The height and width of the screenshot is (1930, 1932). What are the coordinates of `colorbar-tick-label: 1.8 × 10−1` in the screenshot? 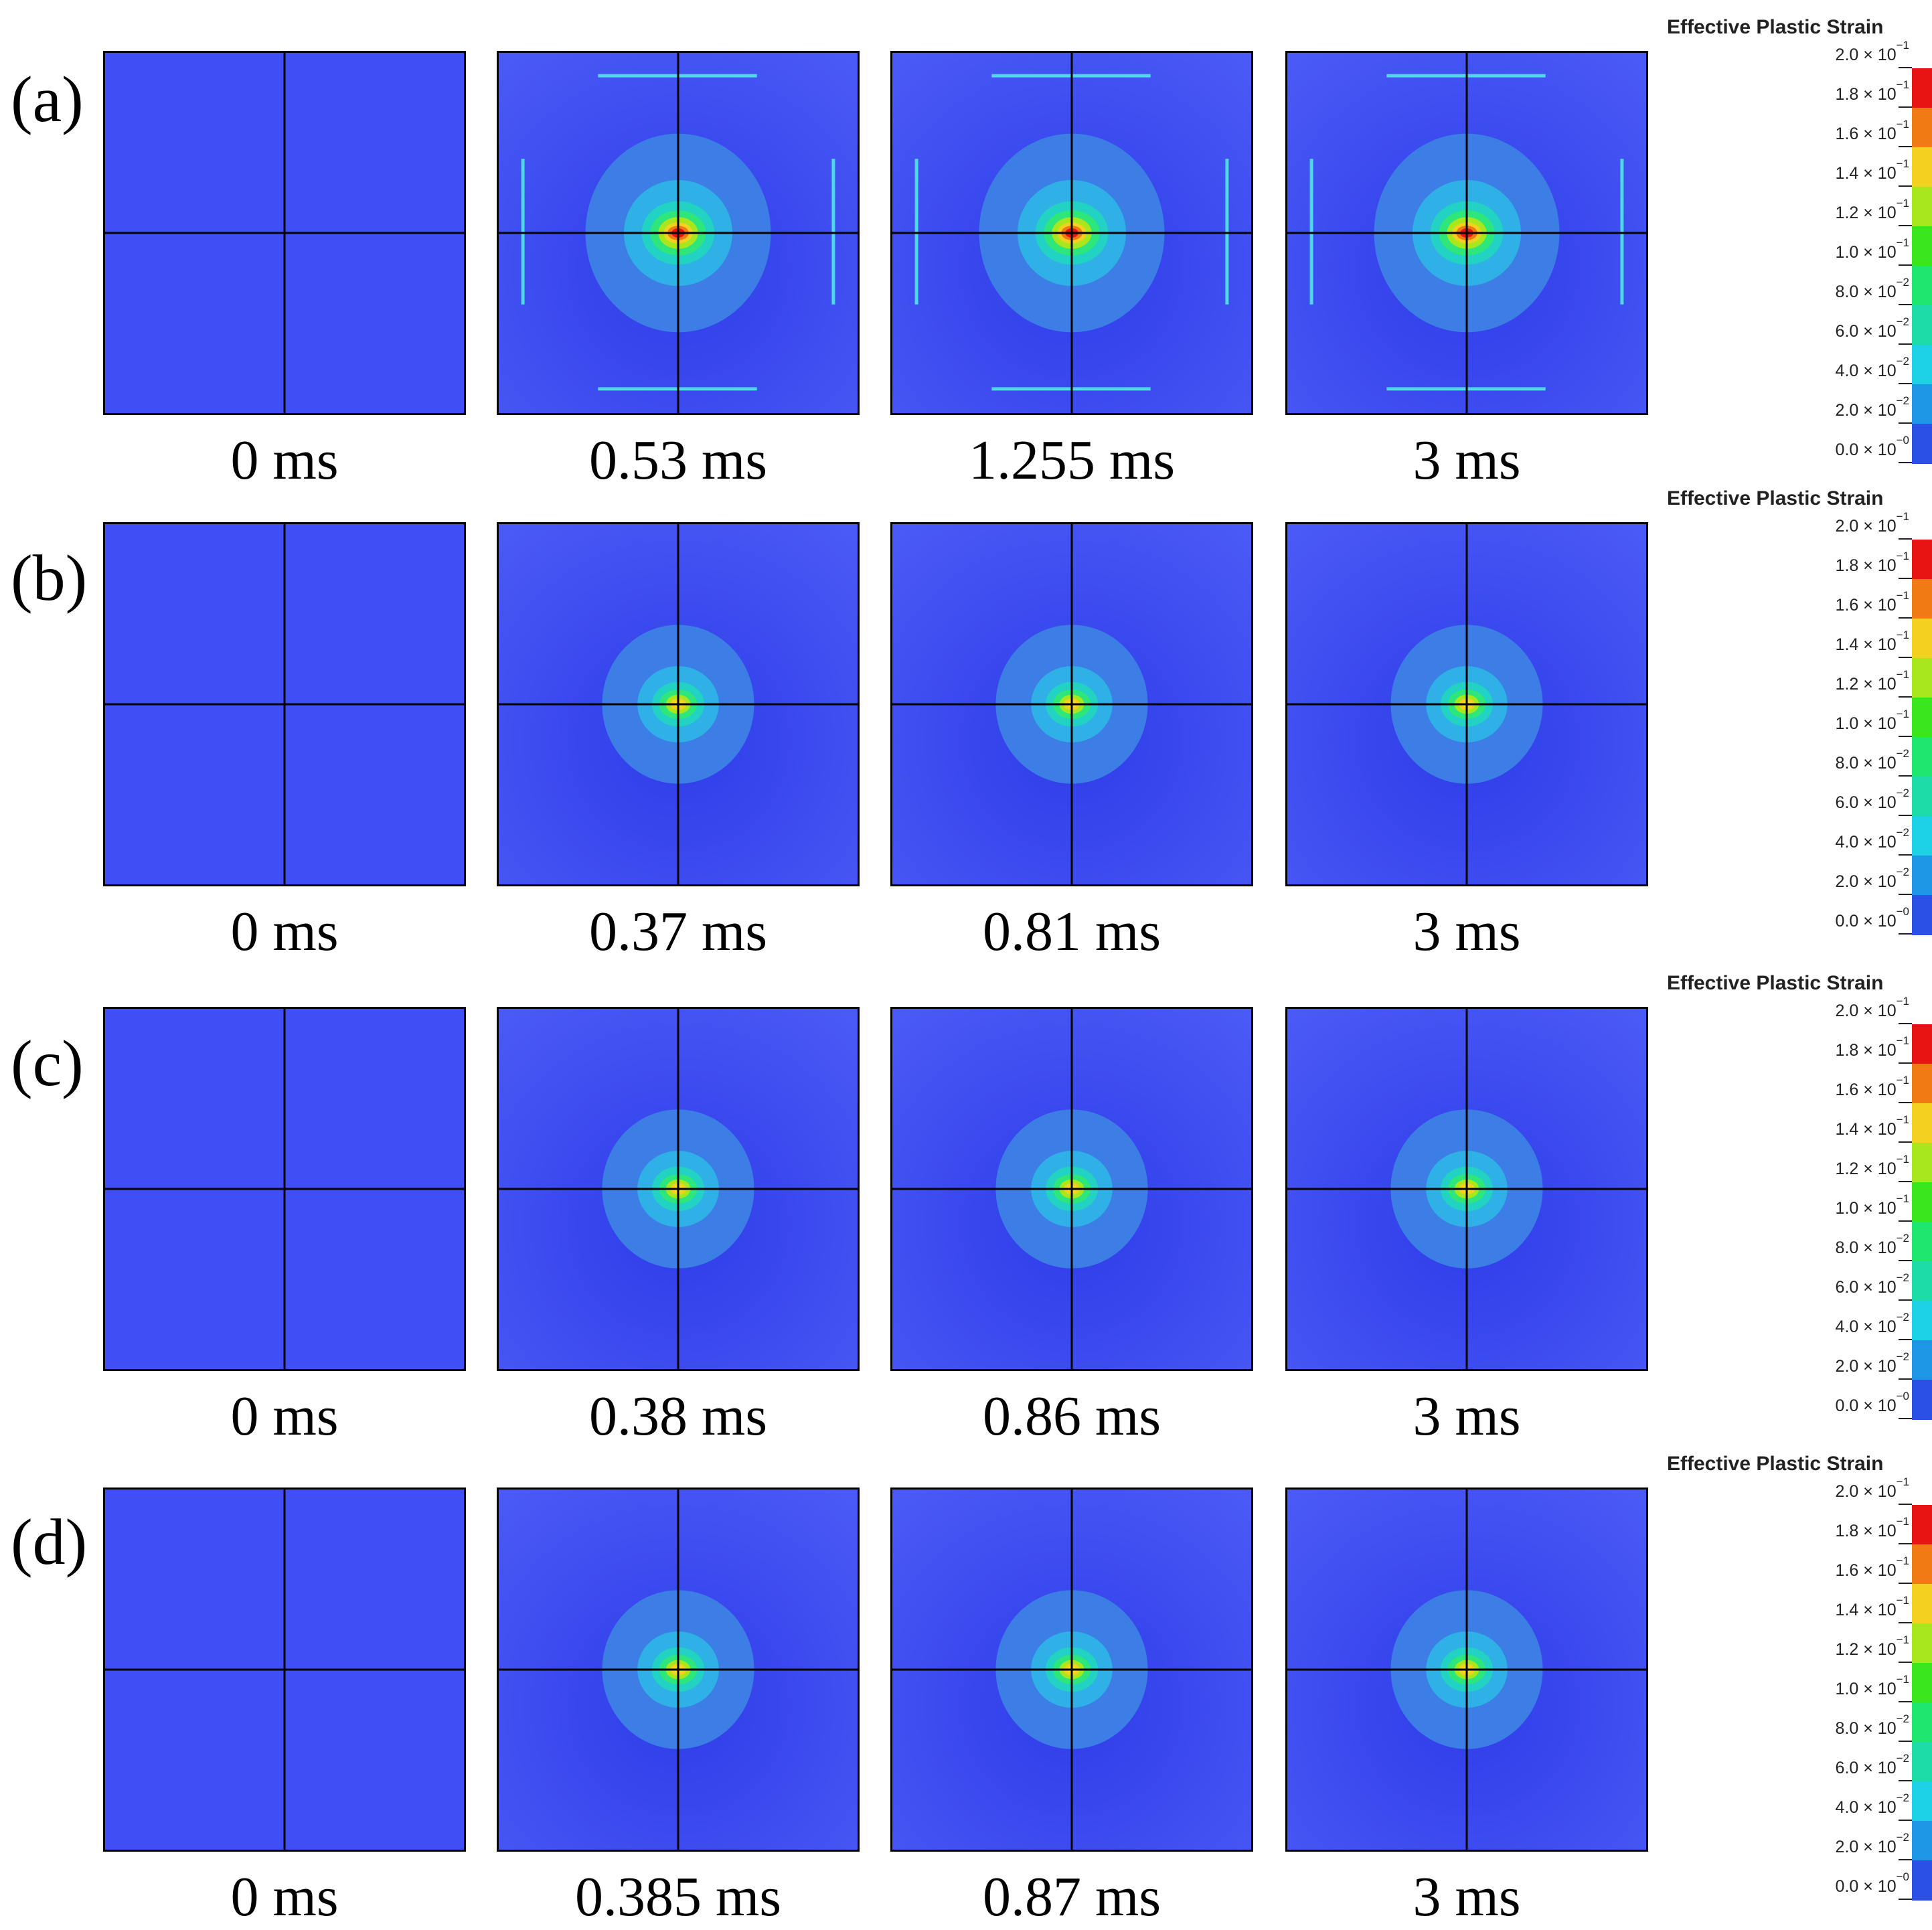 It's located at (1848, 1528).